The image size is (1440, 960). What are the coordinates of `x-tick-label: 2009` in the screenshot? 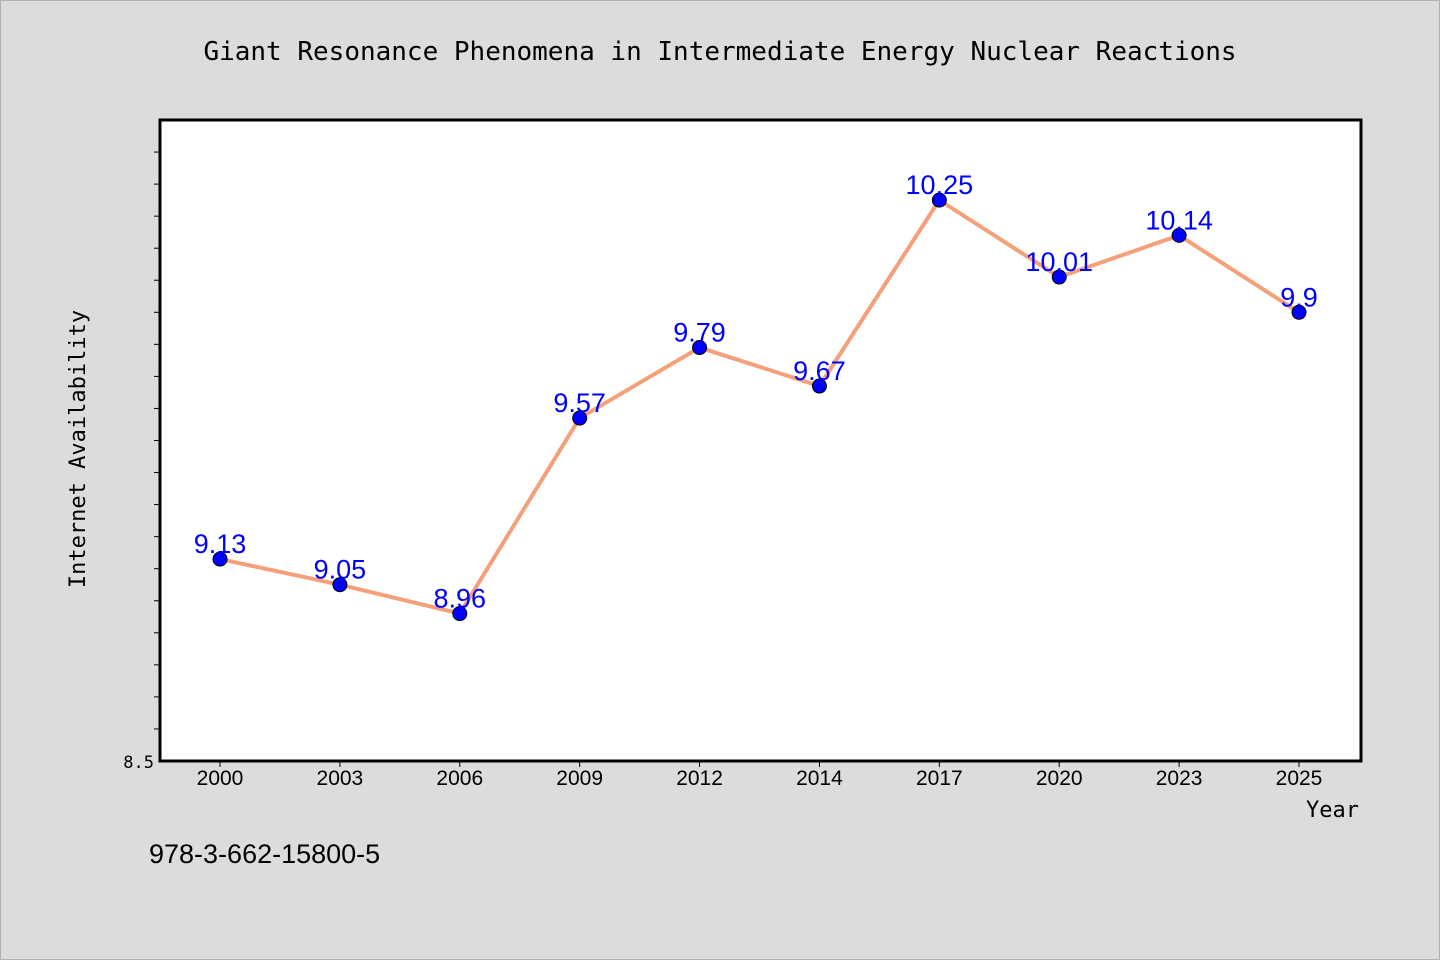 It's located at (579, 778).